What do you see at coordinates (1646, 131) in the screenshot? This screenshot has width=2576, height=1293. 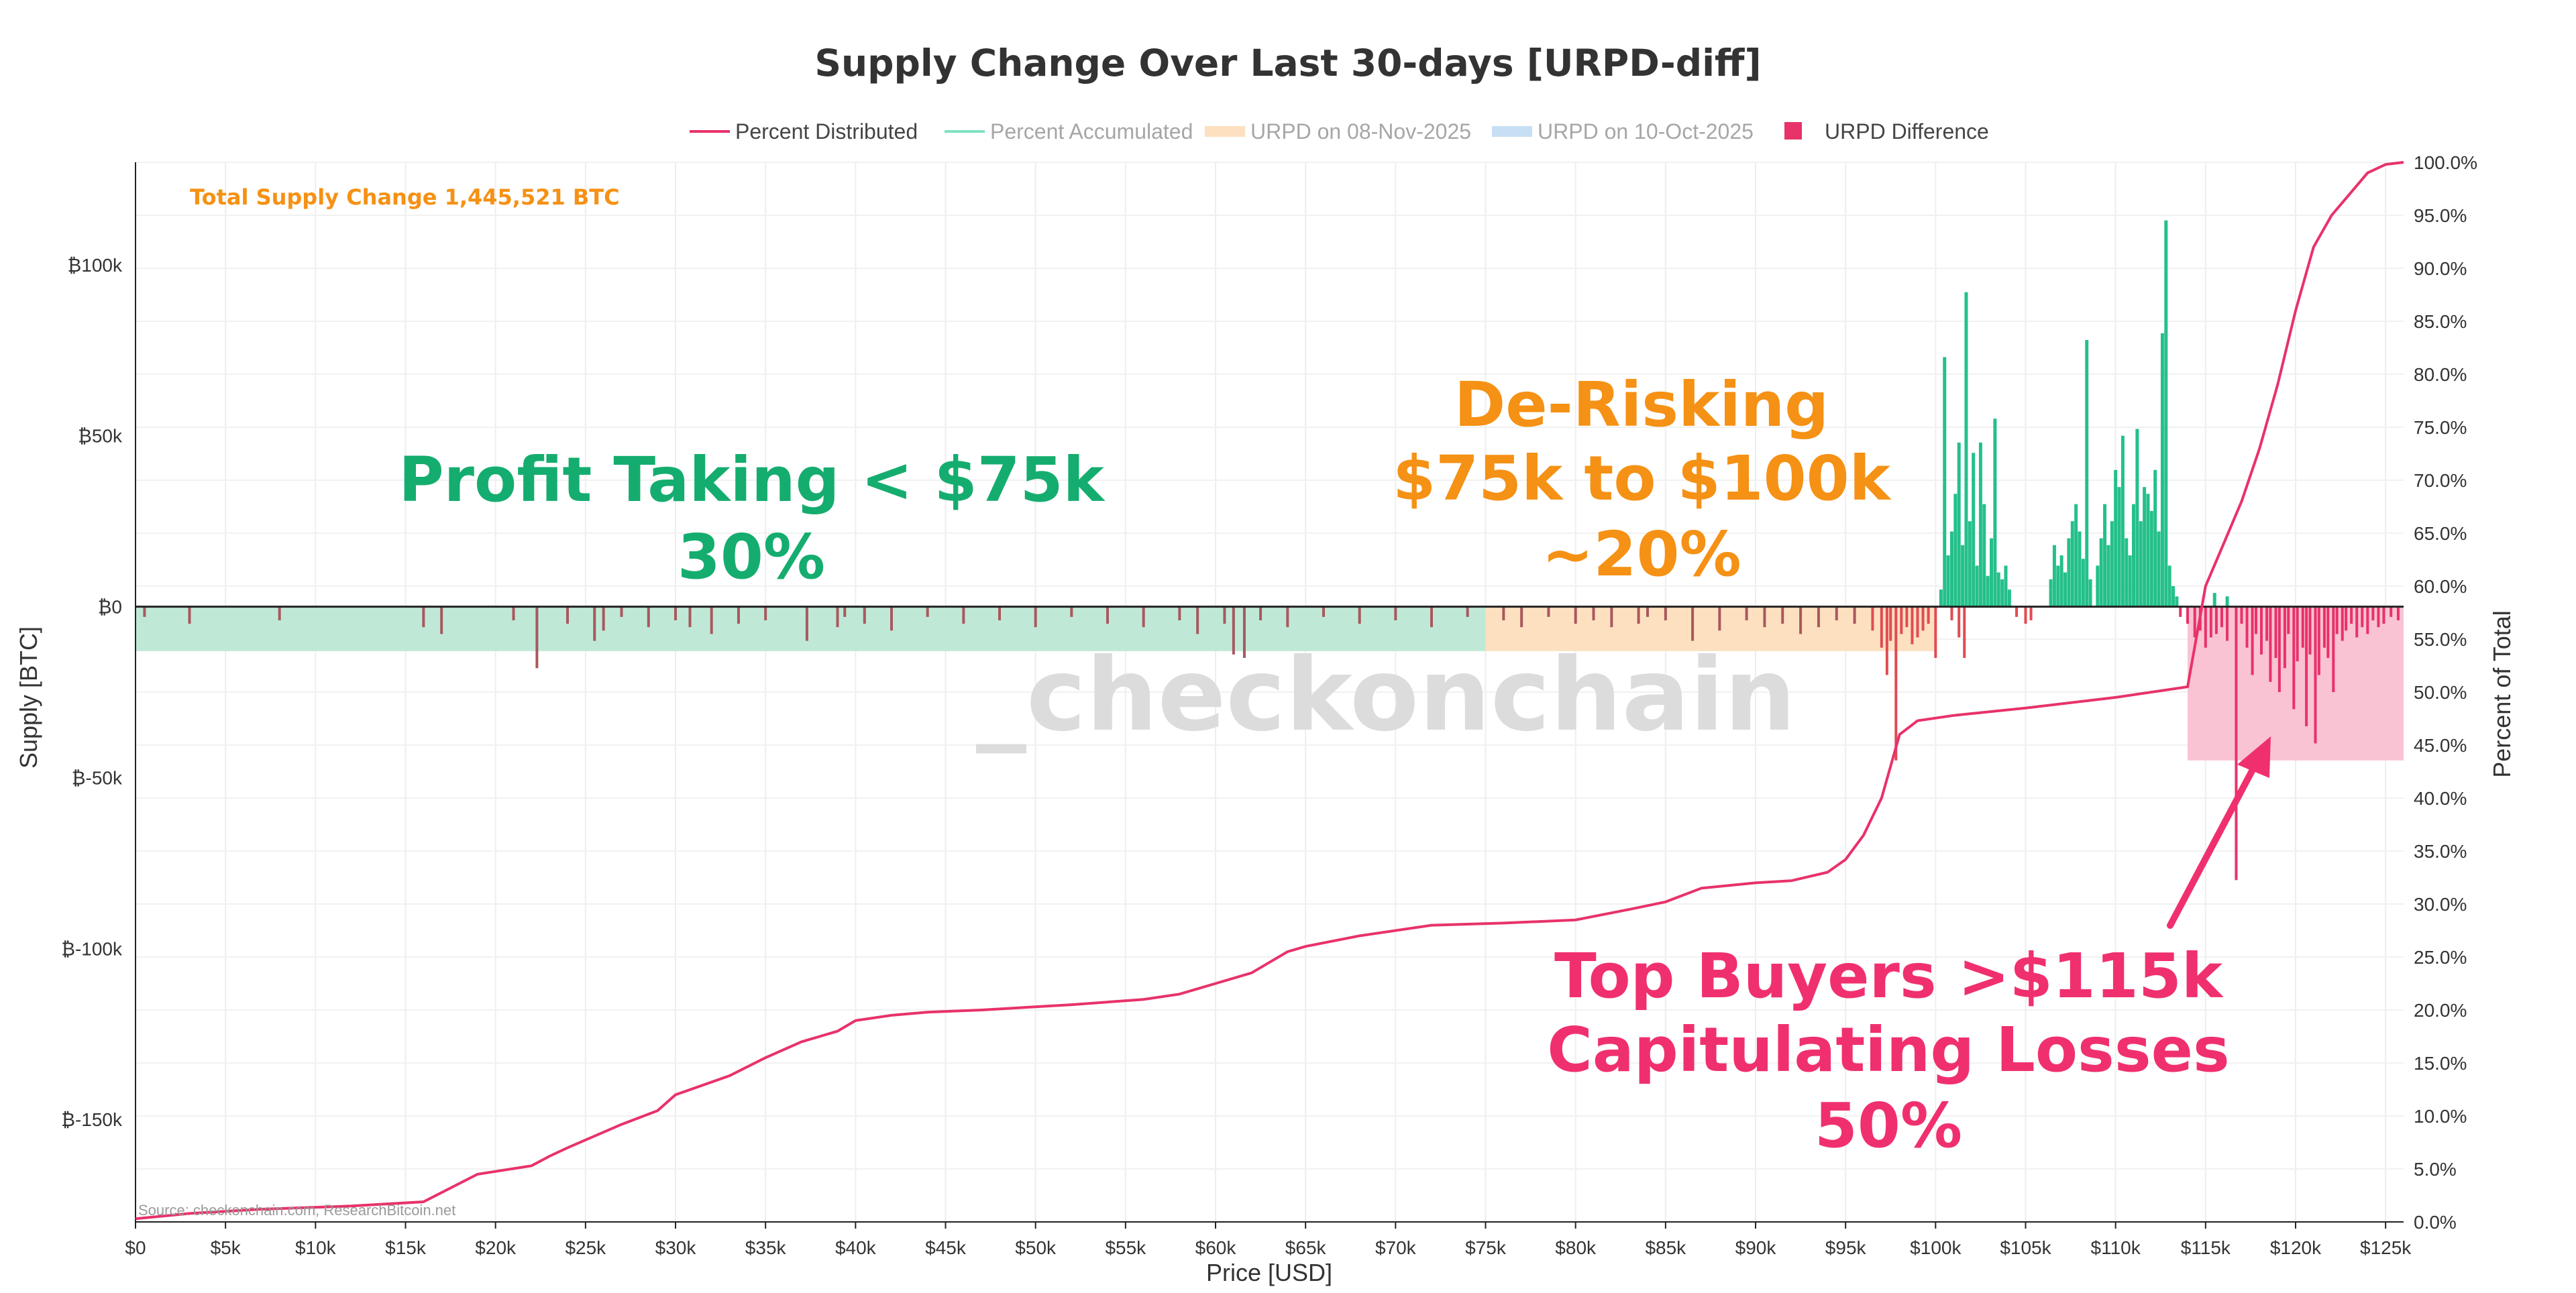 I see `legend-label-urpd-oct: URPD on 10-Oct-2025` at bounding box center [1646, 131].